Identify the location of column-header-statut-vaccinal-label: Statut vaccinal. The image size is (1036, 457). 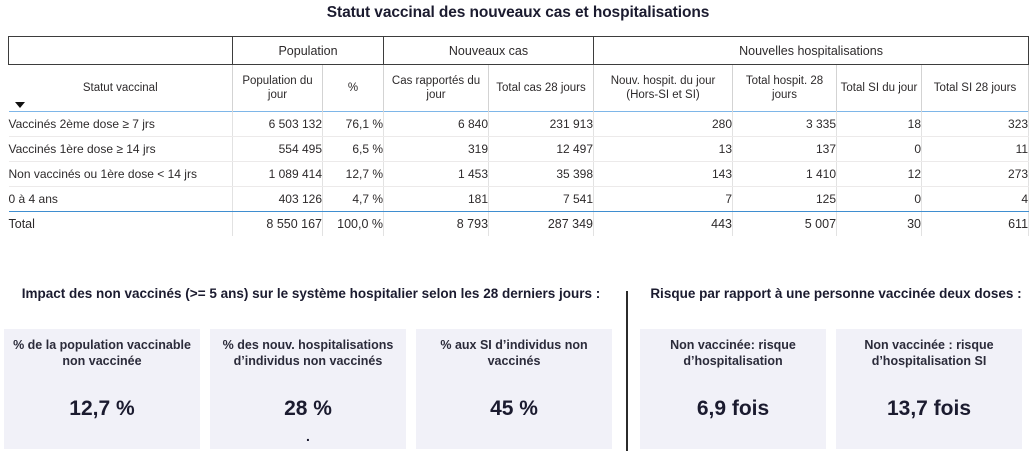
(120, 88).